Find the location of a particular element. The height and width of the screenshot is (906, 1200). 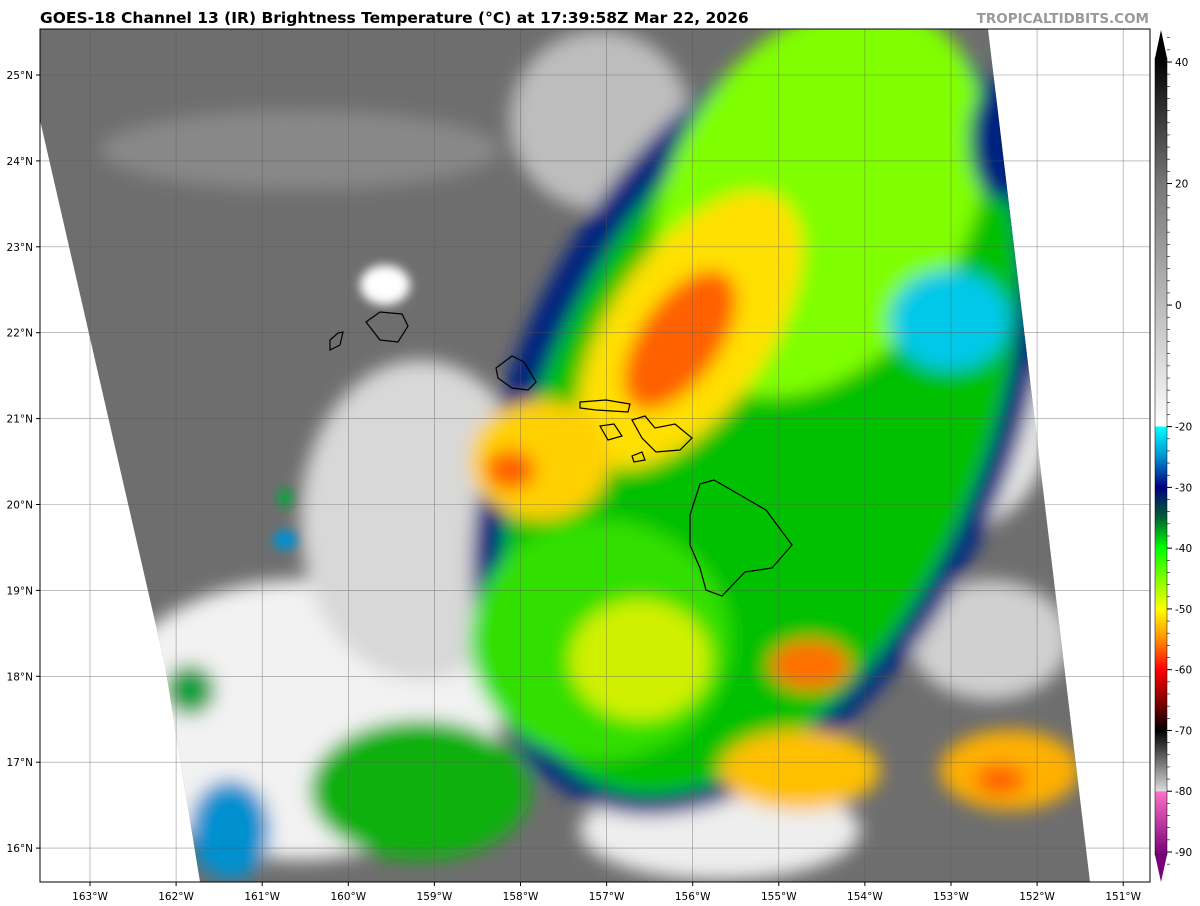

colorbar-tick-label: 20 is located at coordinates (1181, 185).